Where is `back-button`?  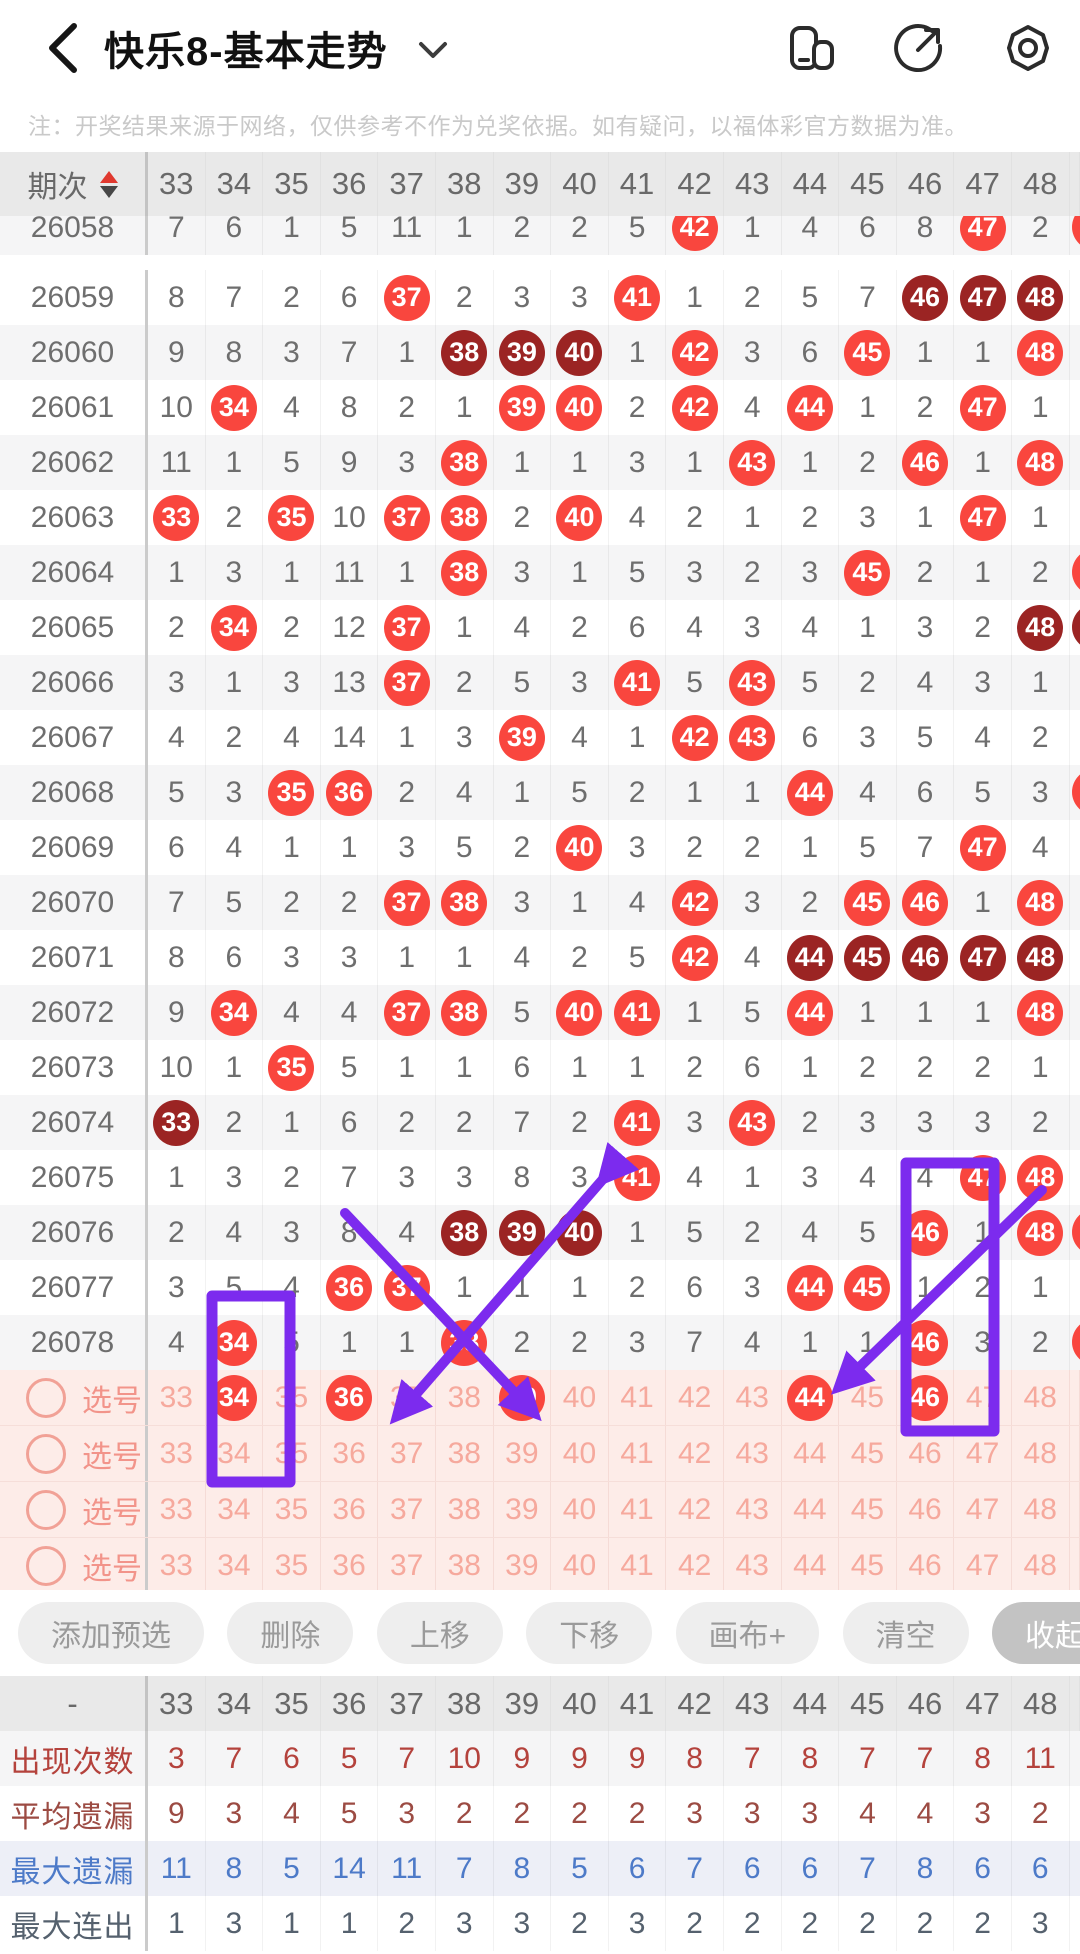
back-button is located at coordinates (64, 48).